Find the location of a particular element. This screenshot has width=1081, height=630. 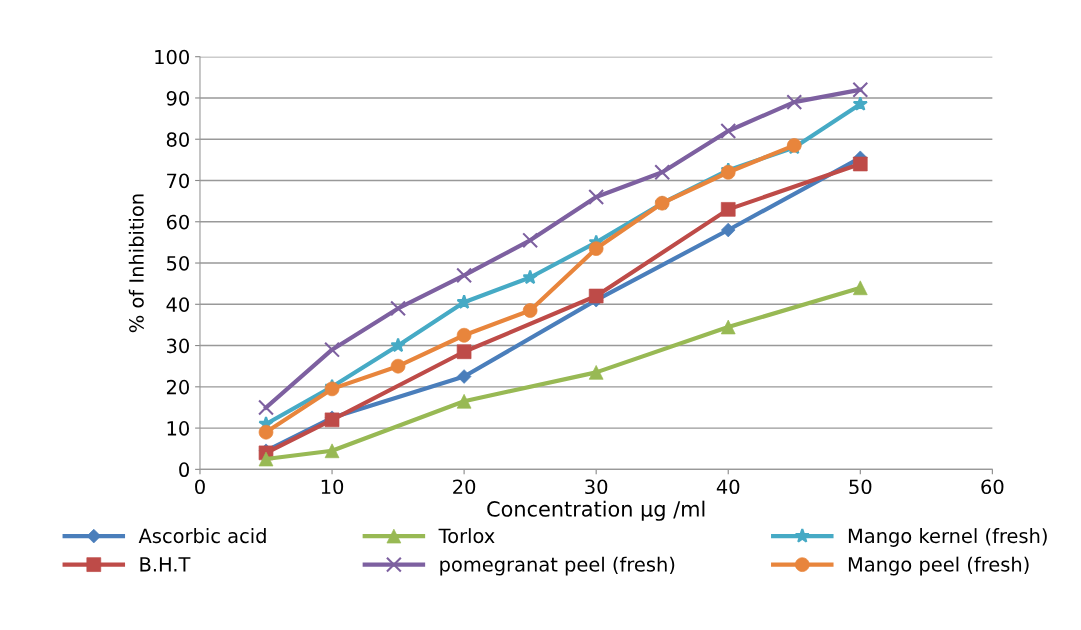

y-tick-label: 10 is located at coordinates (178, 428).